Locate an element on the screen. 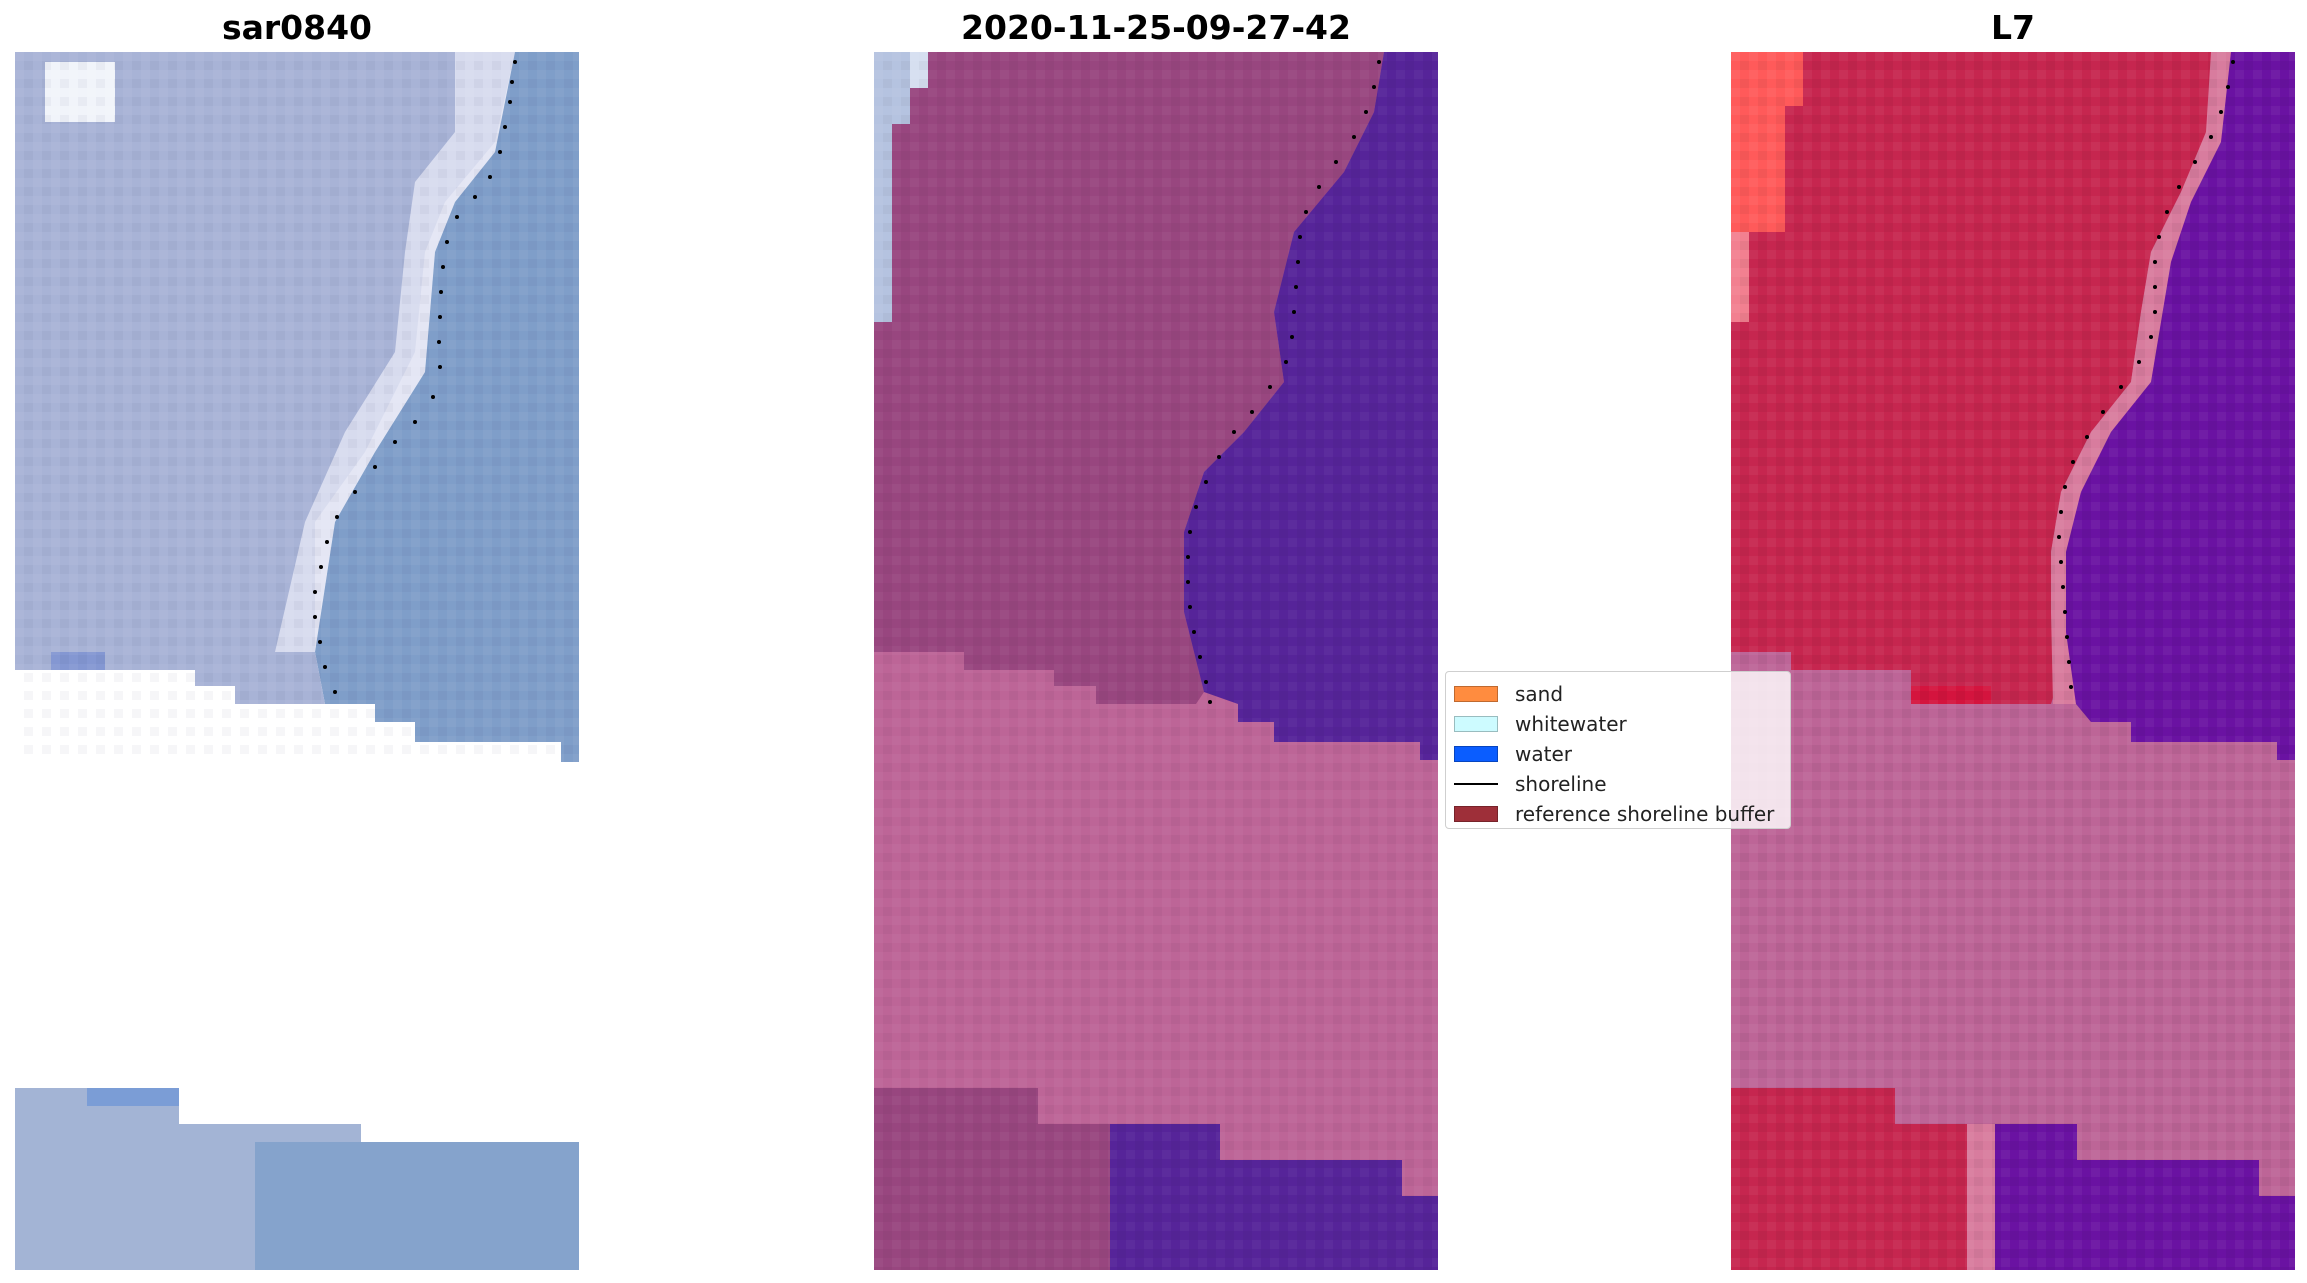  legend-label: reference shoreline buffer is located at coordinates (1645, 814).